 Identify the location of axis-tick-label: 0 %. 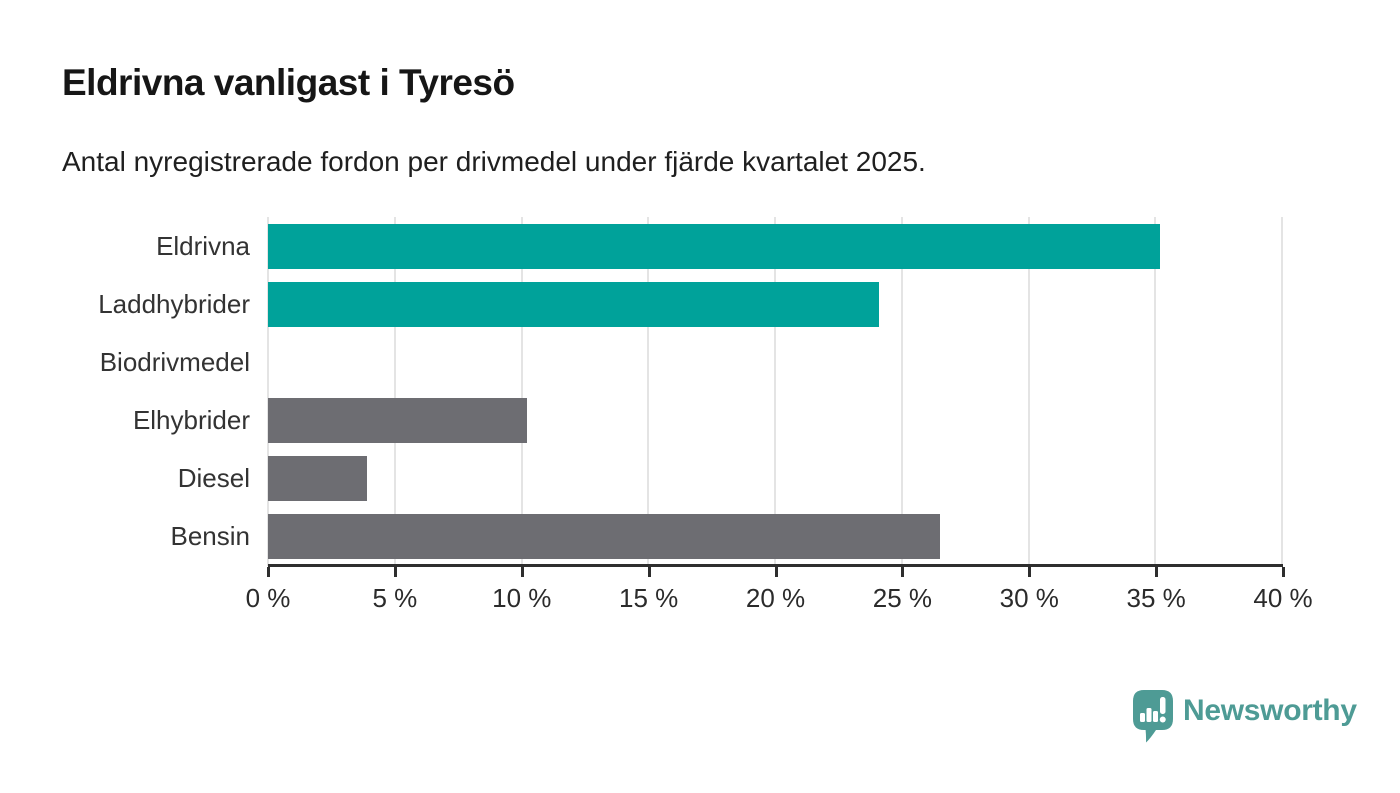
(268, 598).